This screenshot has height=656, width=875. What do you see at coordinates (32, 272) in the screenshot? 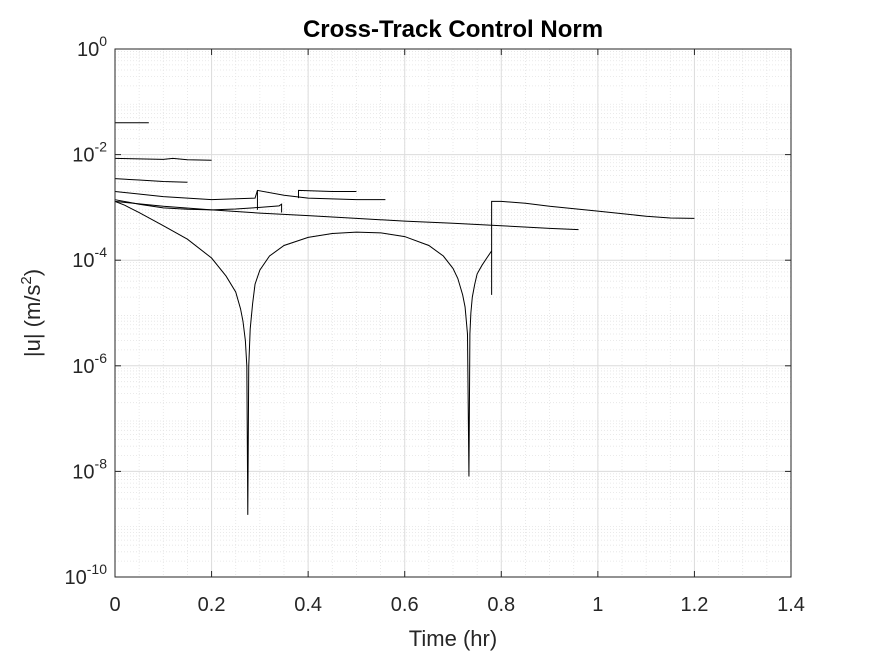
I see `y-axis-label-close: )` at bounding box center [32, 272].